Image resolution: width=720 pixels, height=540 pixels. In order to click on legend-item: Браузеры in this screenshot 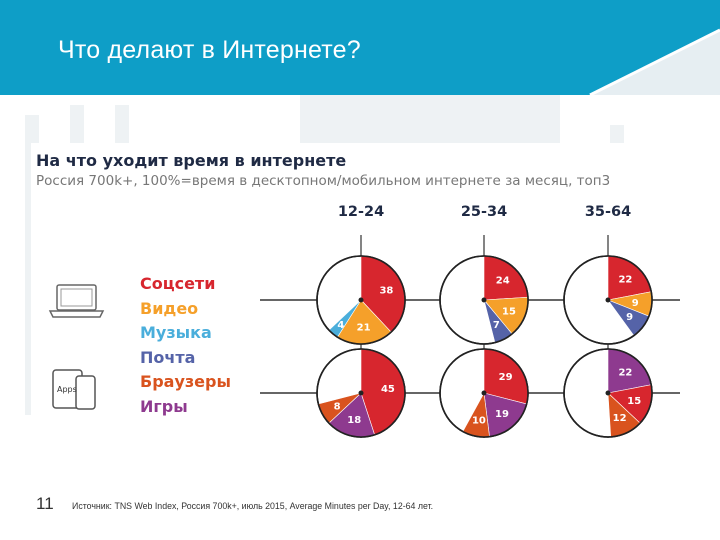, I will do `click(185, 381)`.